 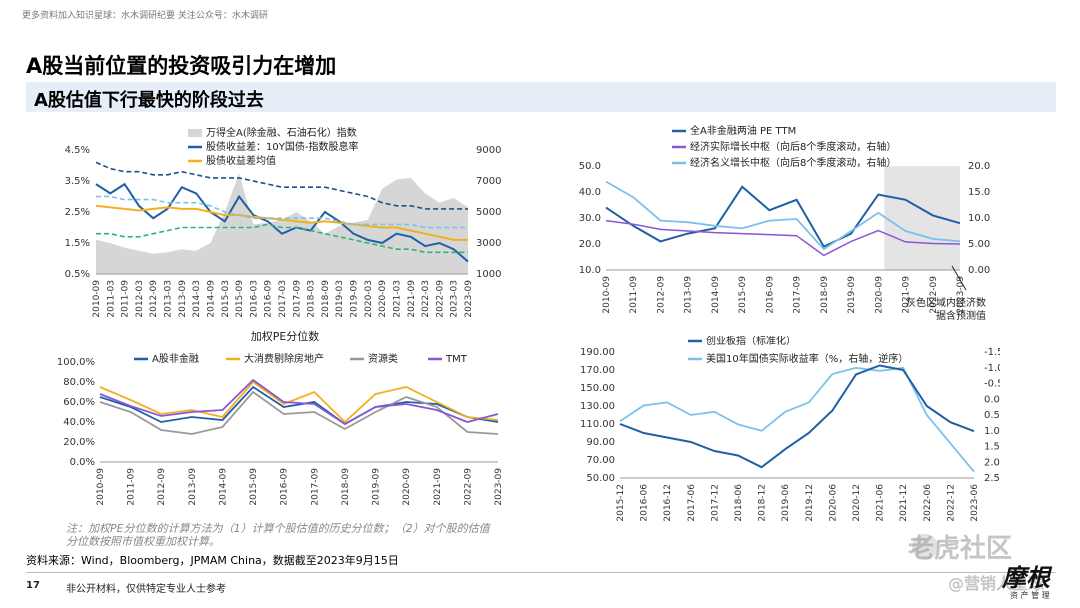 What do you see at coordinates (793, 162) in the screenshot?
I see `c2-legend-nominal-label: 经济名义增长中枢（向后8个季度滚动，右轴）` at bounding box center [793, 162].